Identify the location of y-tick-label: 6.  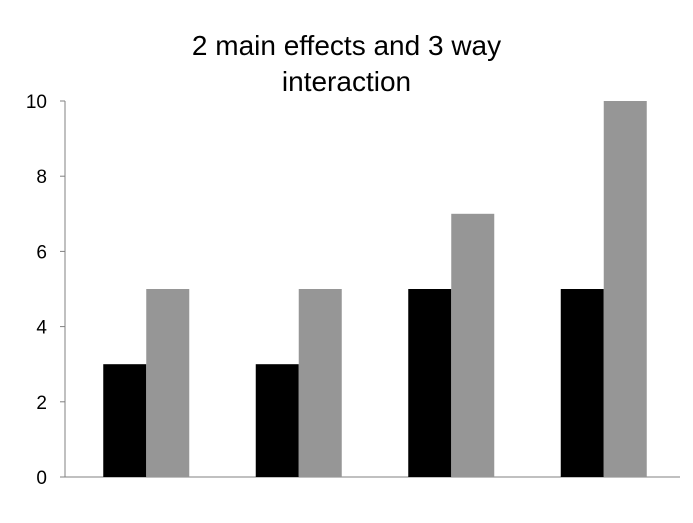
(41, 252).